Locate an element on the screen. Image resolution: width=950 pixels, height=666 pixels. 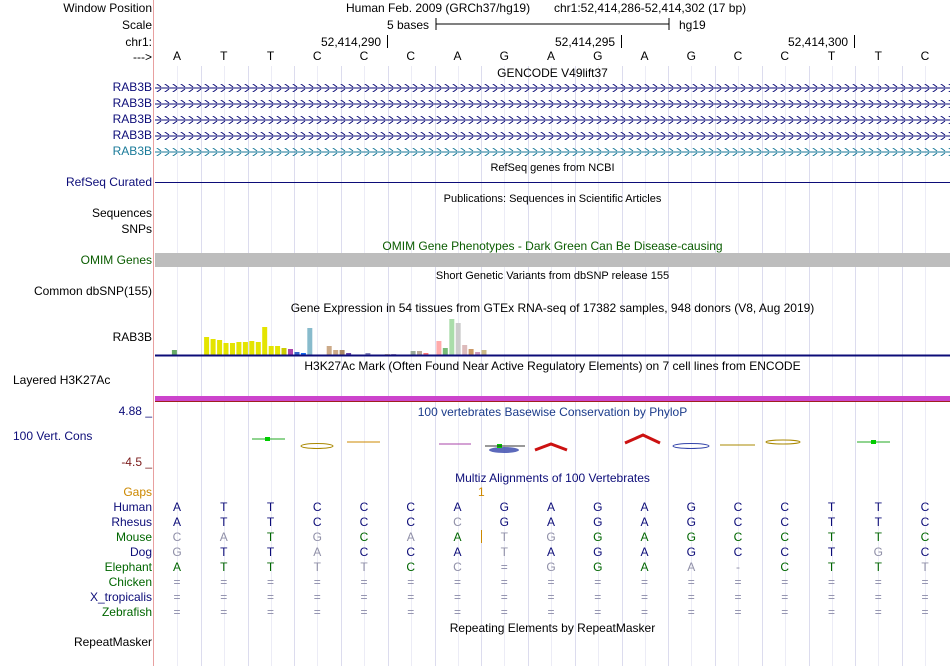
scale-text: 5 bases is located at coordinates (408, 25).